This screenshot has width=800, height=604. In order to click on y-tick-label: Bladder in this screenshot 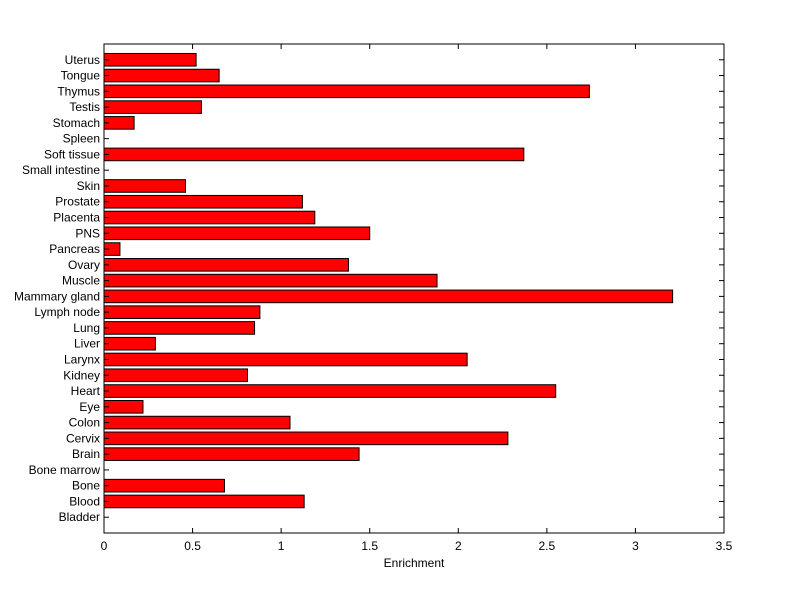, I will do `click(79, 517)`.